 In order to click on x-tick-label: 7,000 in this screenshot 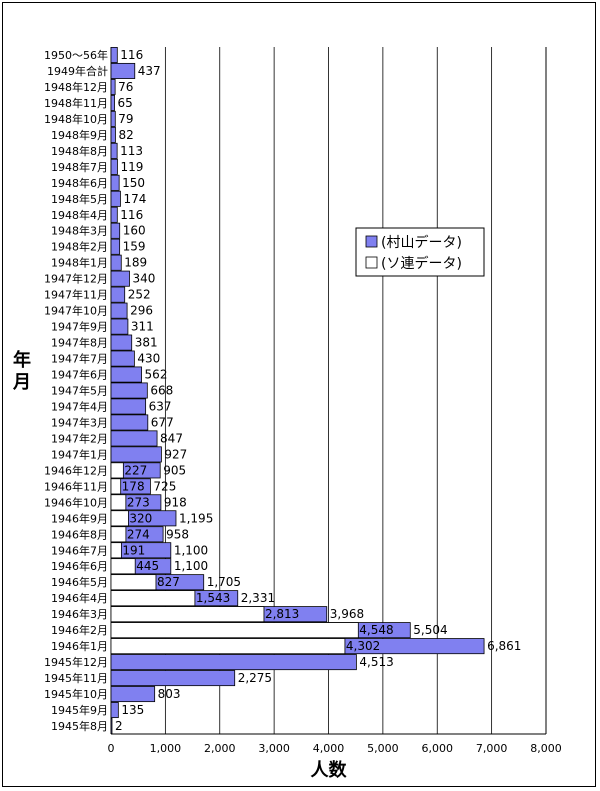, I will do `click(492, 748)`.